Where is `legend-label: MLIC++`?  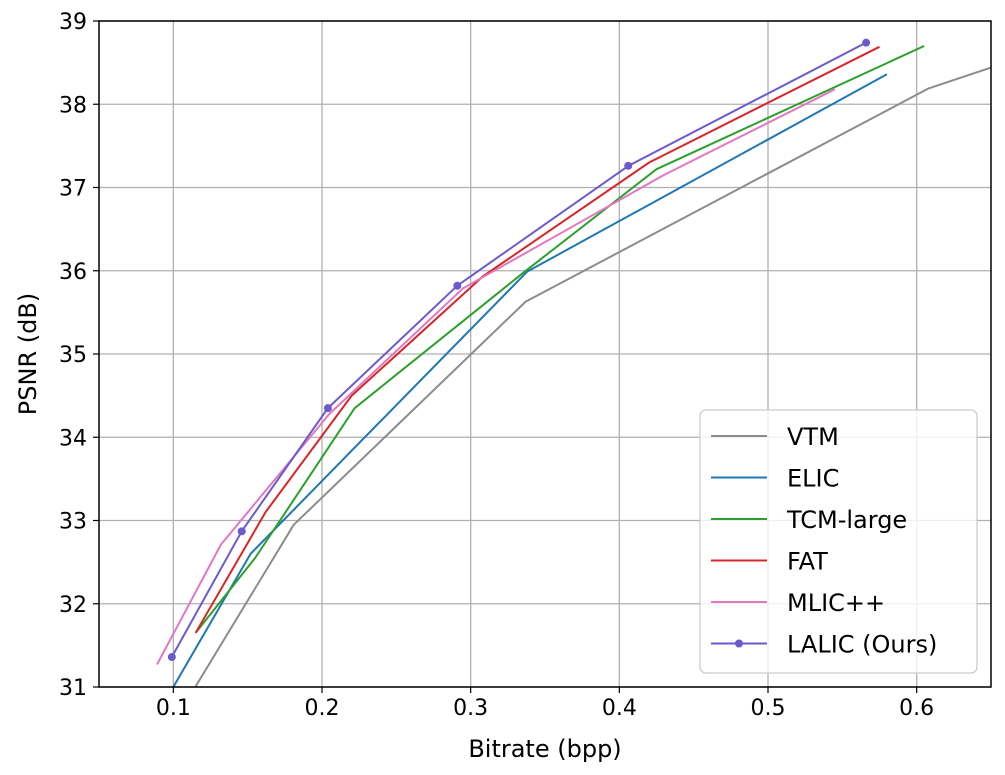
legend-label: MLIC++ is located at coordinates (836, 603).